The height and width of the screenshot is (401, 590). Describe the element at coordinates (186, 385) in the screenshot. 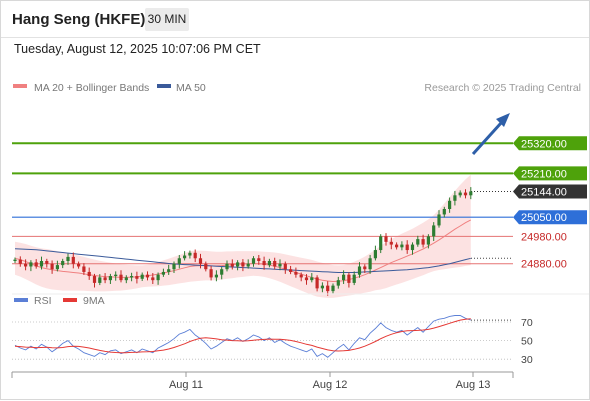

I see `time-axis-label: Aug 11` at that location.